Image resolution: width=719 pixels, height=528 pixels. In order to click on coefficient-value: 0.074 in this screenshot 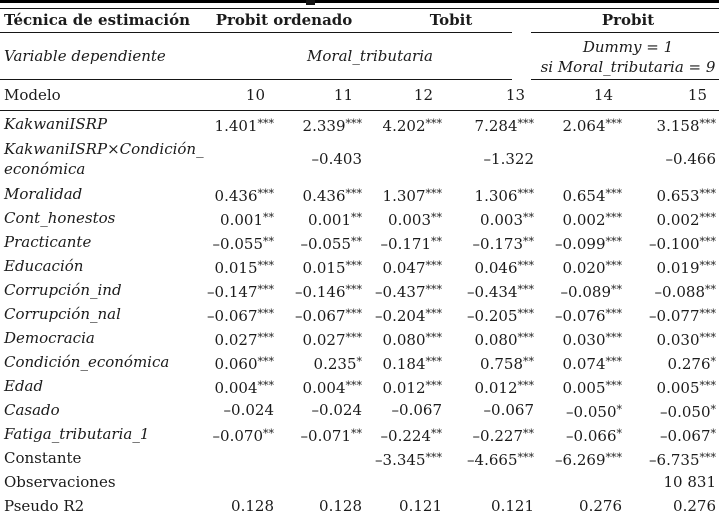, I will do `click(584, 364)`.